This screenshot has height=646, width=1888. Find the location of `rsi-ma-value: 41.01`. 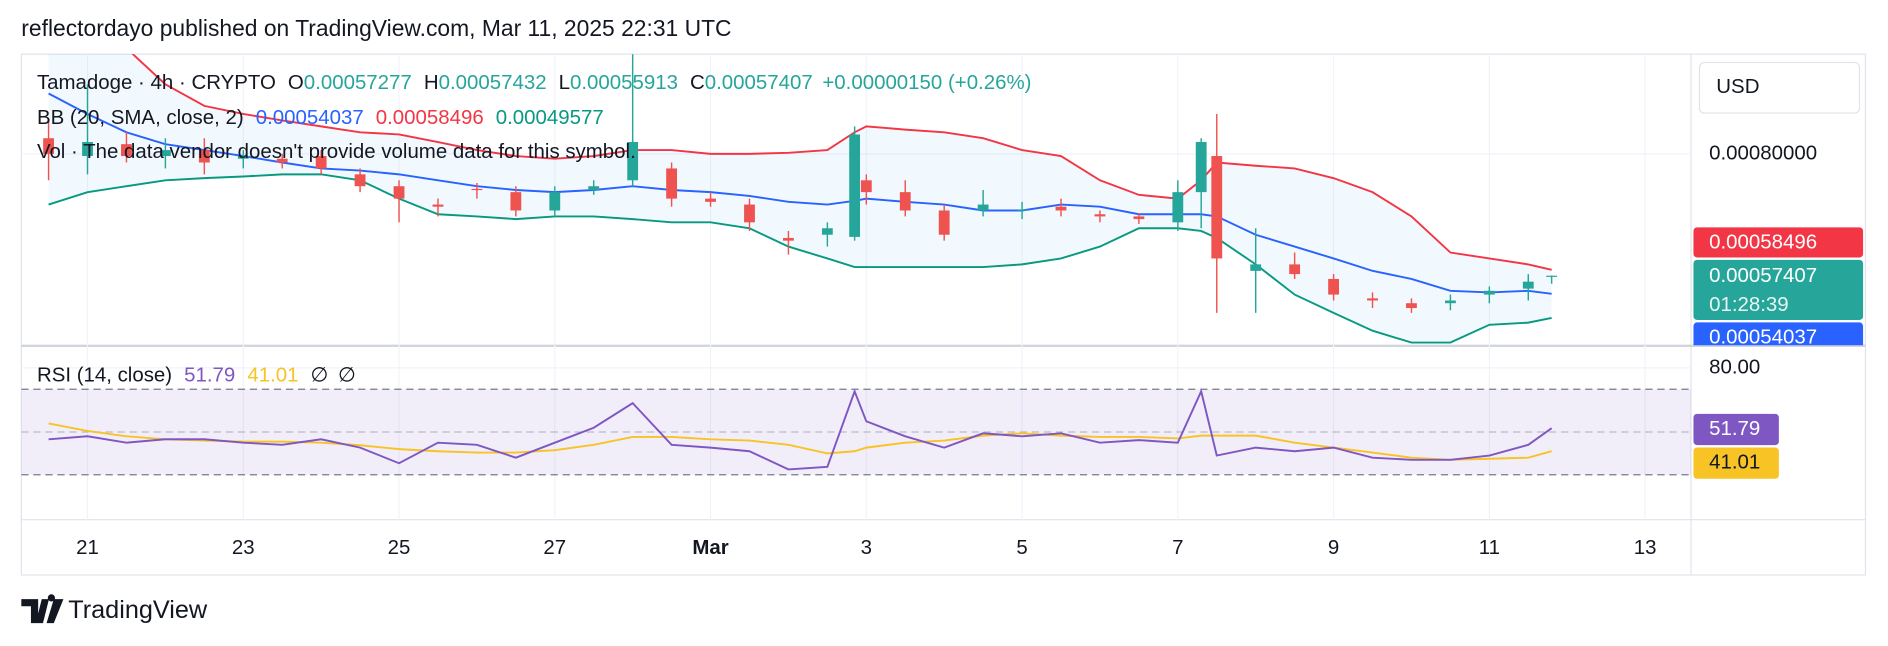

rsi-ma-value: 41.01 is located at coordinates (272, 375).